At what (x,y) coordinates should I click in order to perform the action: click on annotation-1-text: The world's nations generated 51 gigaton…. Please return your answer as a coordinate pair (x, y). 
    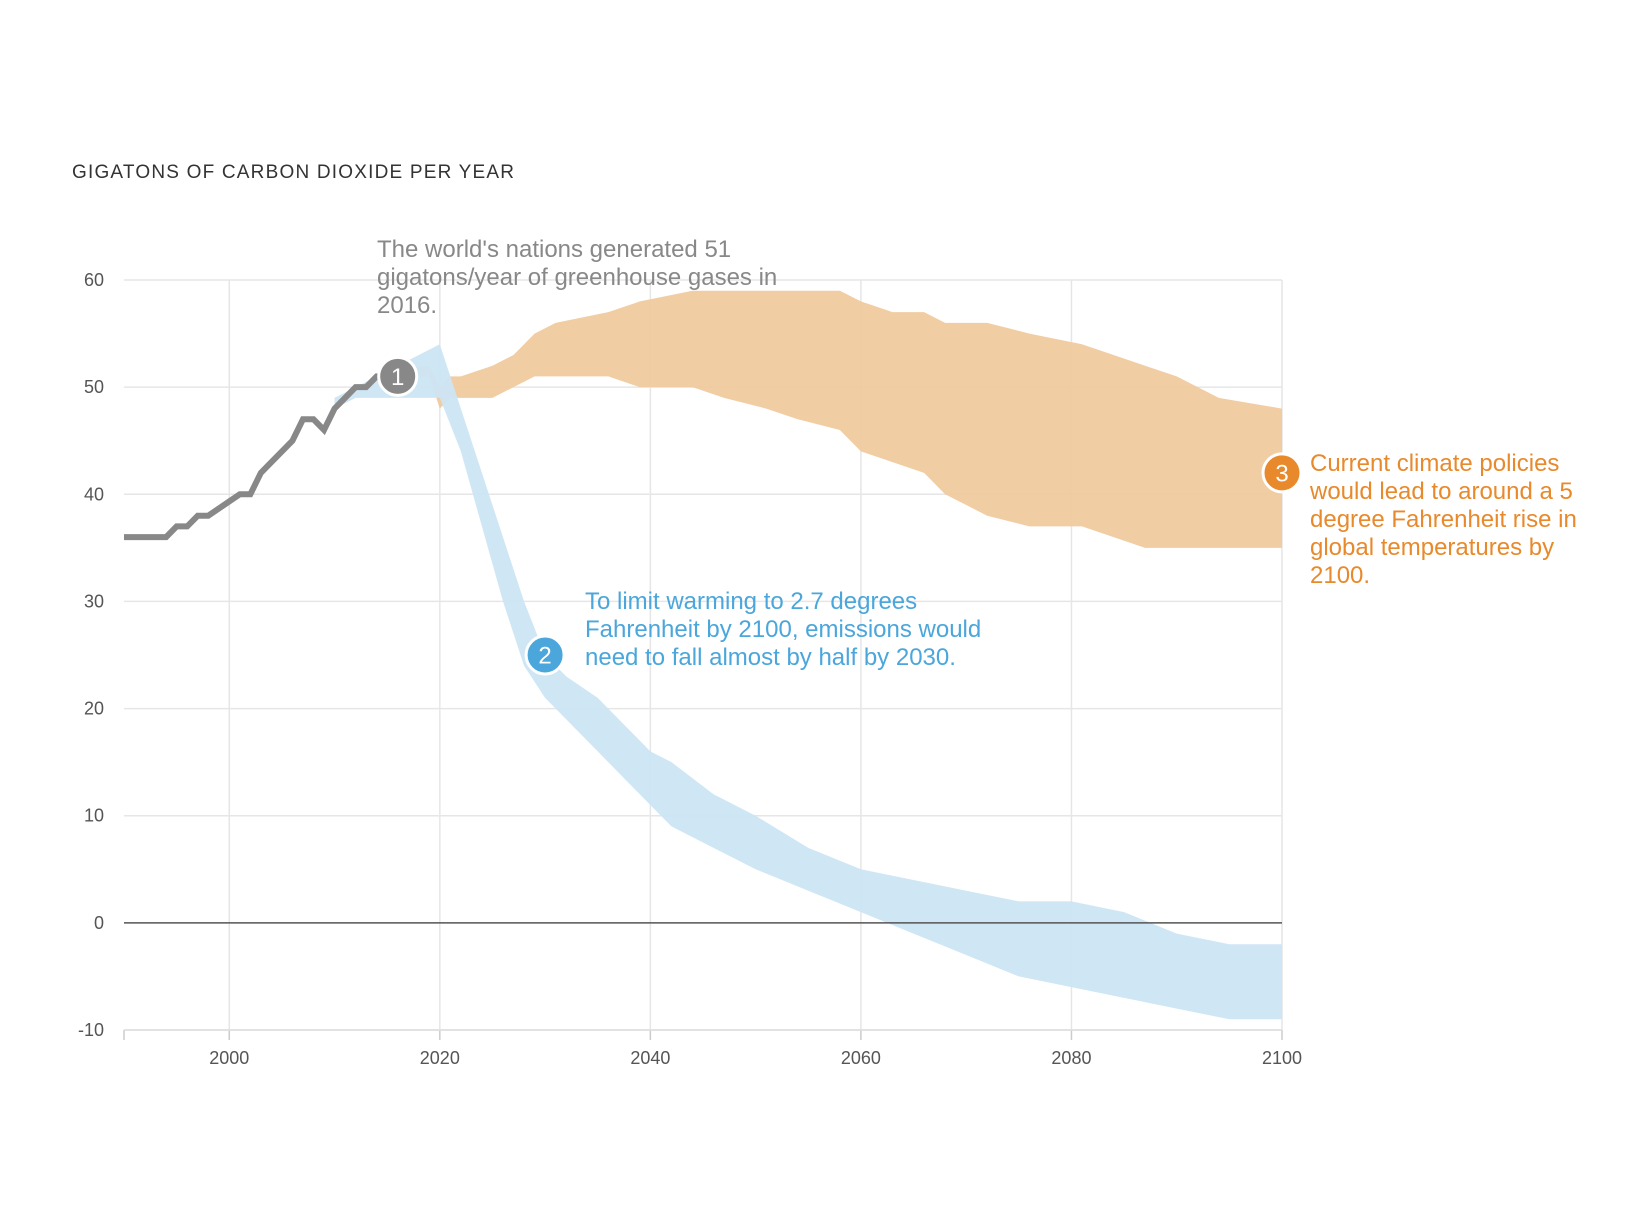
    Looking at the image, I should click on (577, 277).